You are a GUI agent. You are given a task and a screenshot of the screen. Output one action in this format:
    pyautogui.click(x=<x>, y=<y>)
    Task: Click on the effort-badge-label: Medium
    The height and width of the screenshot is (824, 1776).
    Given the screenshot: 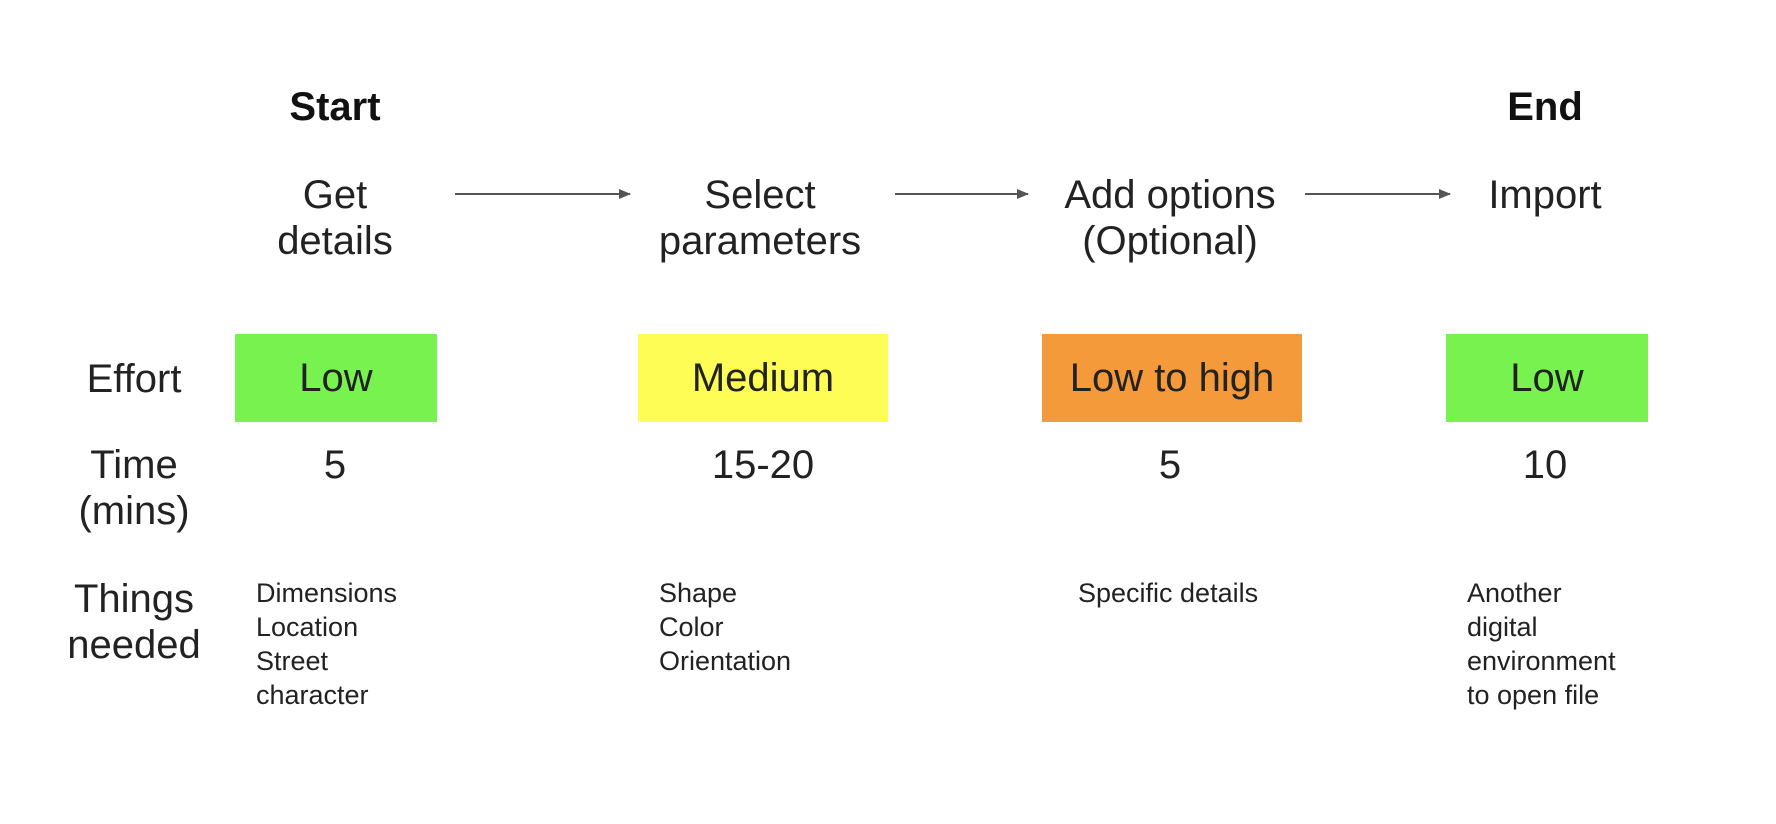 What is the action you would take?
    pyautogui.click(x=763, y=377)
    